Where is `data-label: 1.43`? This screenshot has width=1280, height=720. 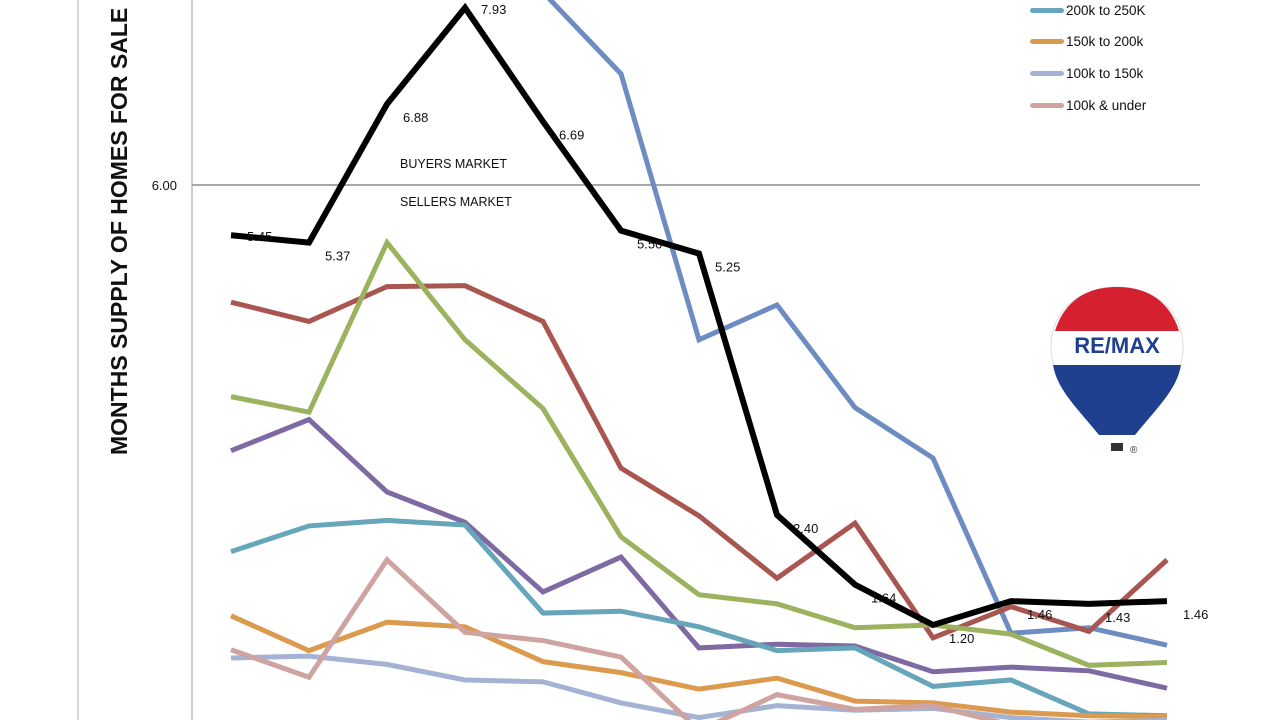 data-label: 1.43 is located at coordinates (1117, 617).